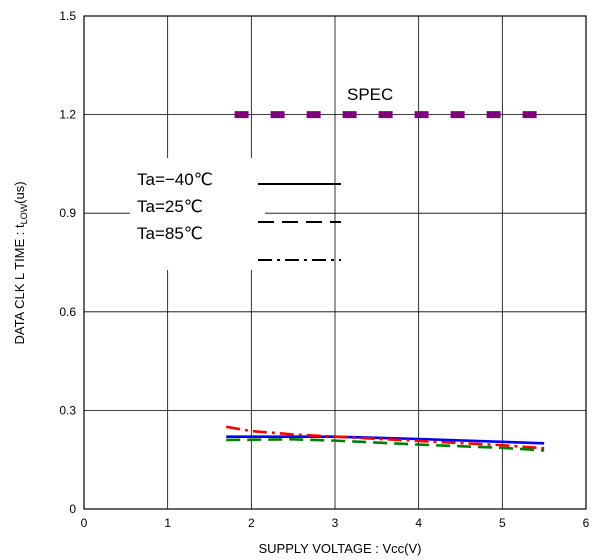  What do you see at coordinates (502, 523) in the screenshot?
I see `x-tick-label: 5` at bounding box center [502, 523].